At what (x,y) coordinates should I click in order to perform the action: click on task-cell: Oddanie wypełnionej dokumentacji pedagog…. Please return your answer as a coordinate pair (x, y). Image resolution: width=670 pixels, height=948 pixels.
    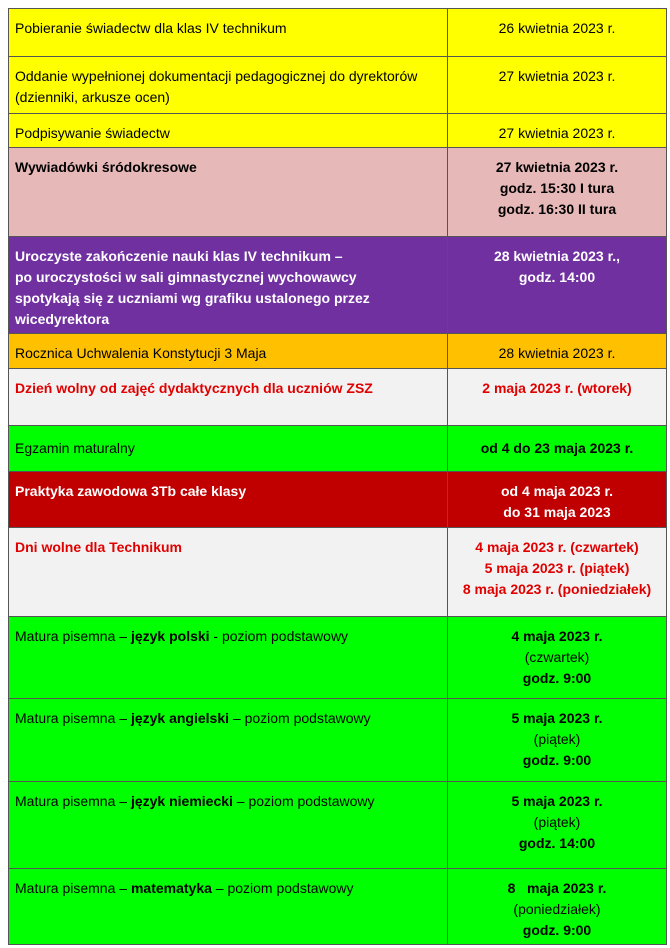
    Looking at the image, I should click on (228, 85).